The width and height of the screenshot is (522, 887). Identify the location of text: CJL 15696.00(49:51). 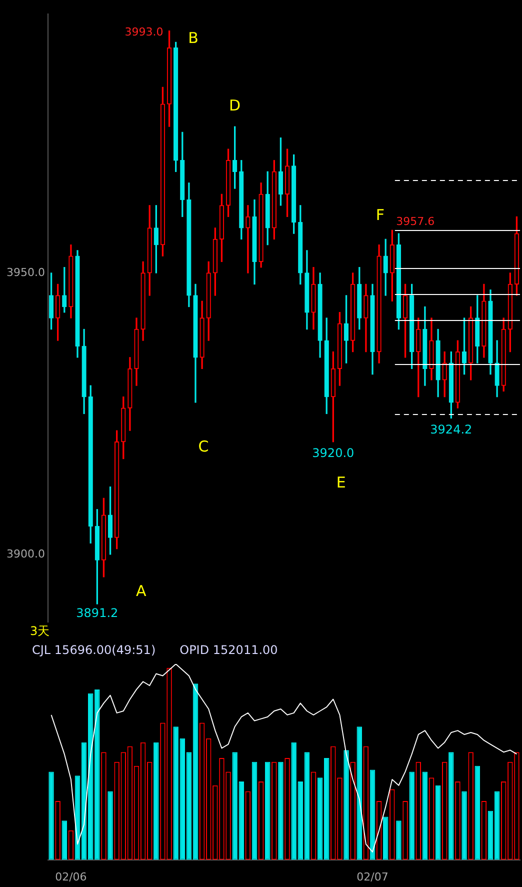
(94, 650).